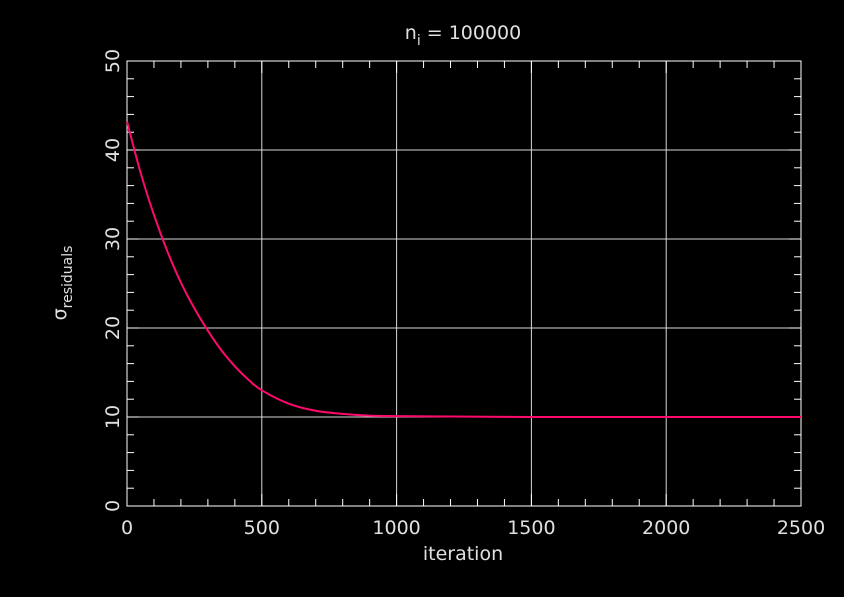  I want to click on chart-title-rest: = 100000, so click(471, 33).